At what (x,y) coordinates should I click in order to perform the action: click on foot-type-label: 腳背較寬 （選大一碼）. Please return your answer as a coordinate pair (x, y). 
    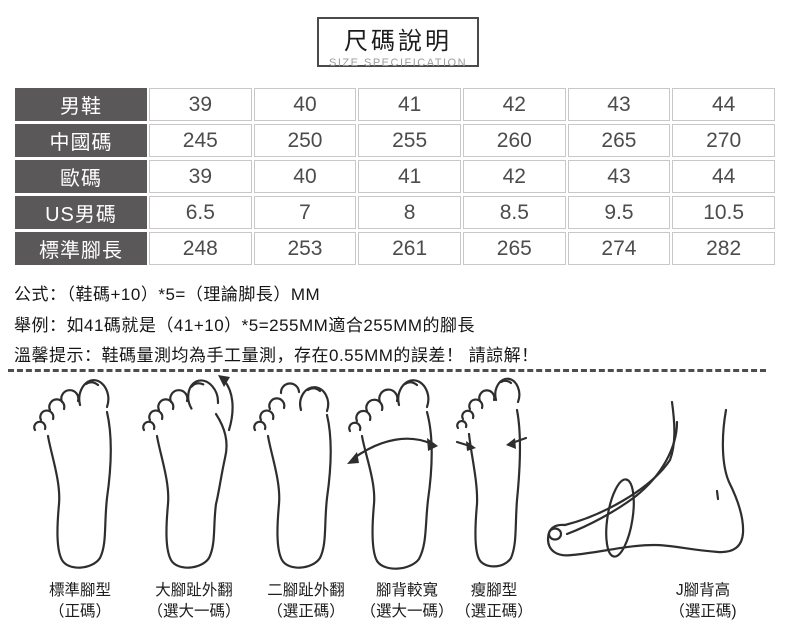
    Looking at the image, I should click on (407, 601).